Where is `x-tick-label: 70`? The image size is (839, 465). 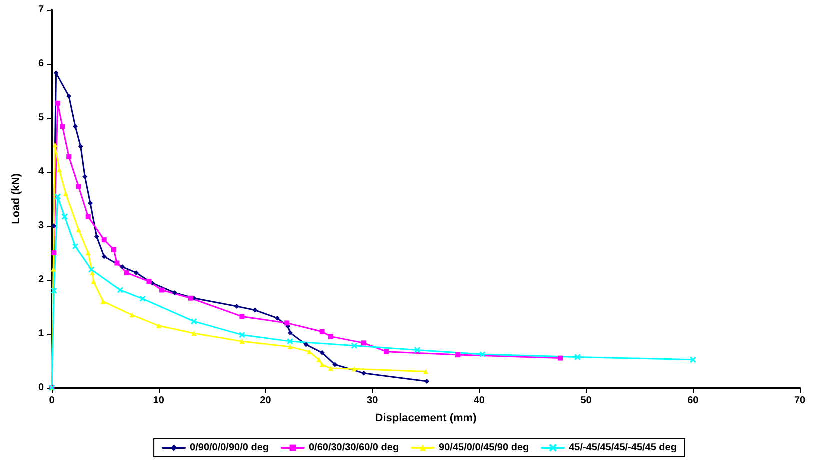
x-tick-label: 70 is located at coordinates (800, 401).